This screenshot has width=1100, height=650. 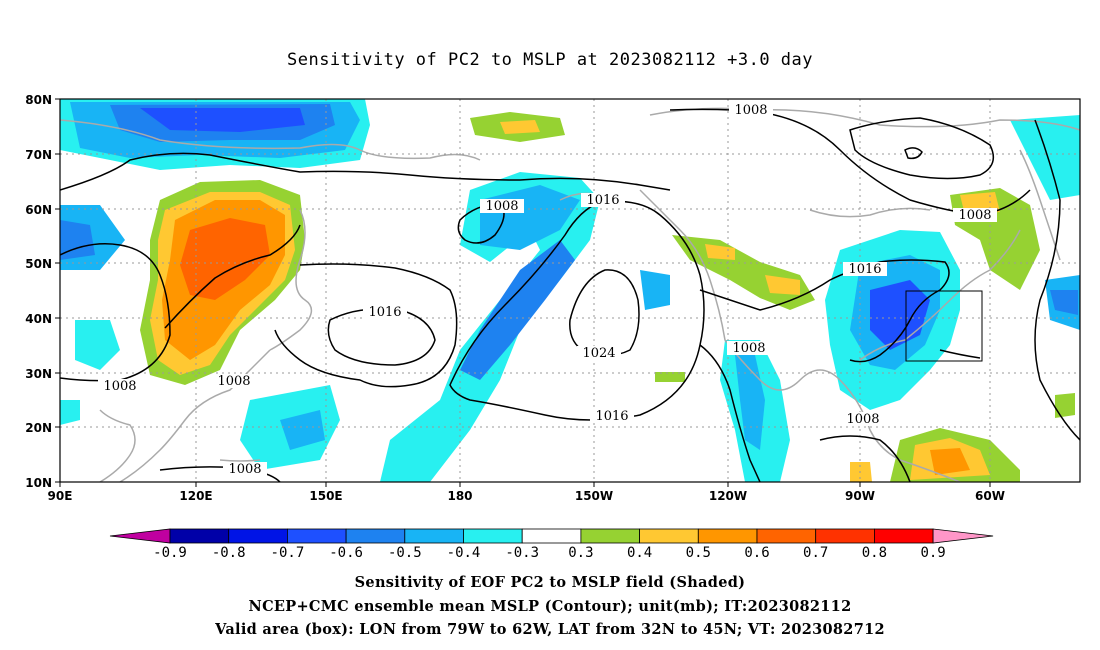 What do you see at coordinates (77, 240) in the screenshot?
I see `shade-neg-west-1-core` at bounding box center [77, 240].